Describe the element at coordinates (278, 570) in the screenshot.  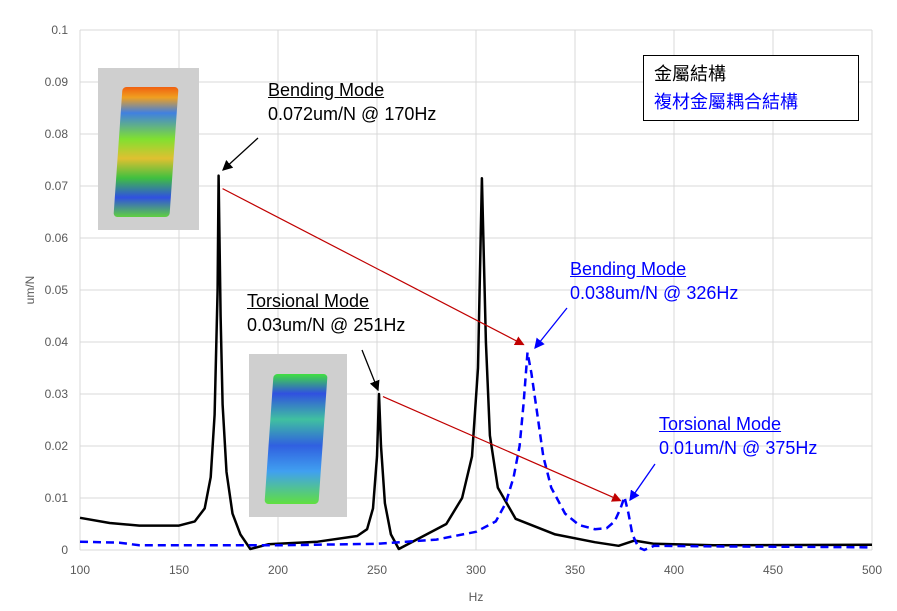
I see `x-tick-label: 200` at that location.